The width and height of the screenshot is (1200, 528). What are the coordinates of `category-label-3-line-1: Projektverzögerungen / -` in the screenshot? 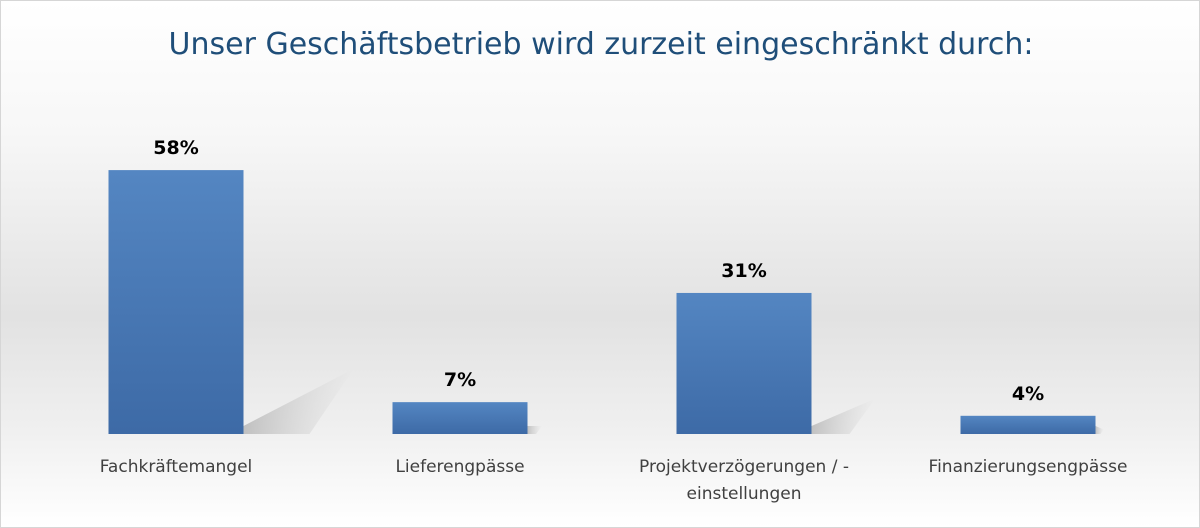 It's located at (744, 467).